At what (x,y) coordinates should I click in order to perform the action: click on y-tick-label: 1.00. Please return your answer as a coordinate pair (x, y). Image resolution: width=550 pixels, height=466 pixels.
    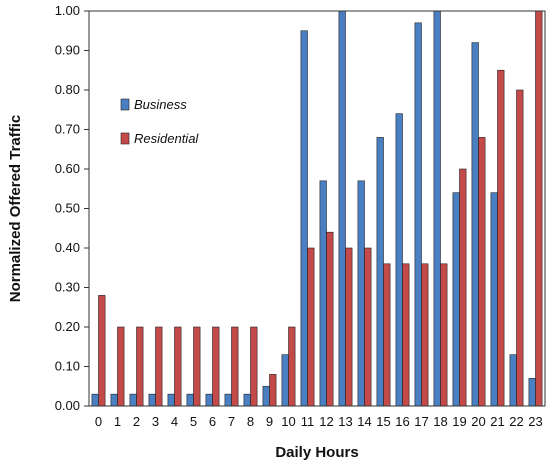
    Looking at the image, I should click on (67, 10).